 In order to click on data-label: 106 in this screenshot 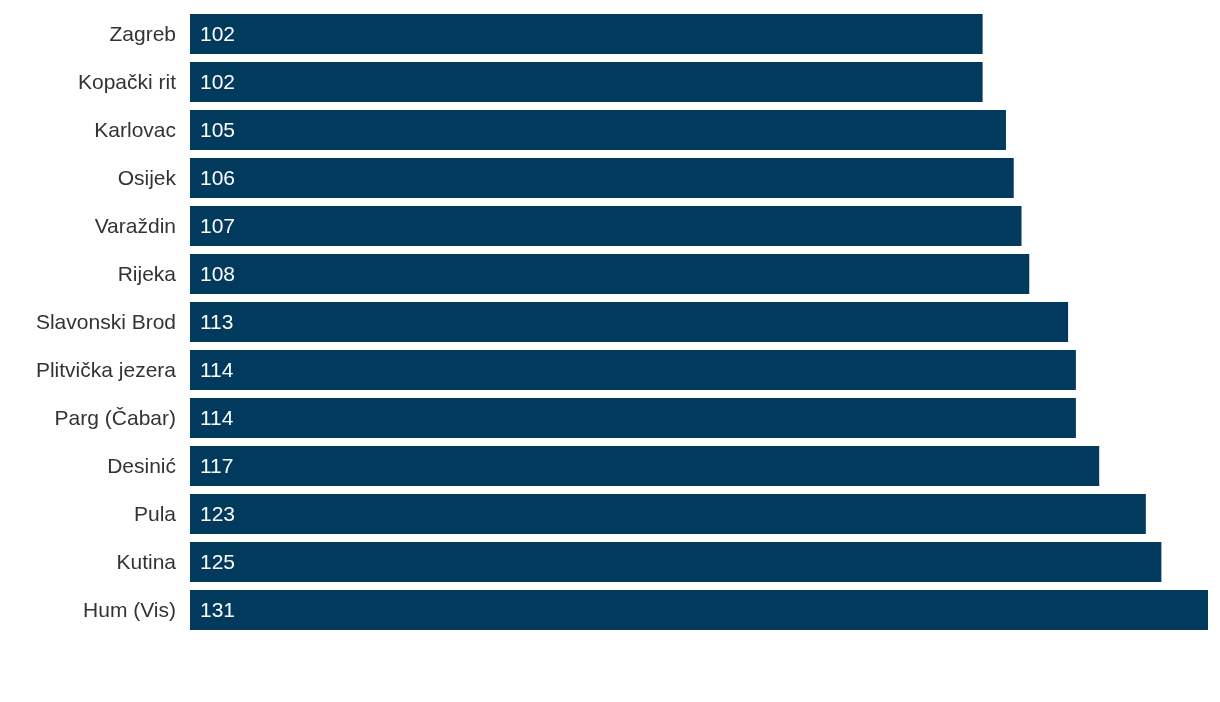, I will do `click(218, 178)`.